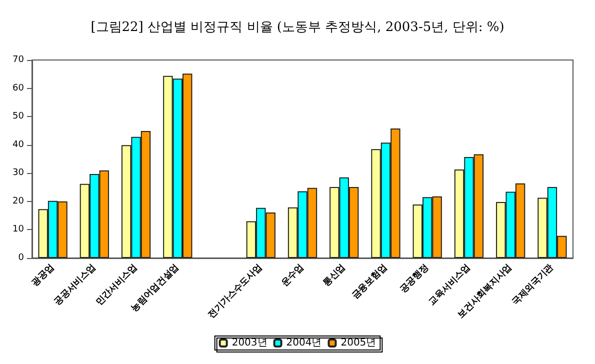 This screenshot has width=595, height=364. What do you see at coordinates (18, 229) in the screenshot?
I see `y-tick-label: 10` at bounding box center [18, 229].